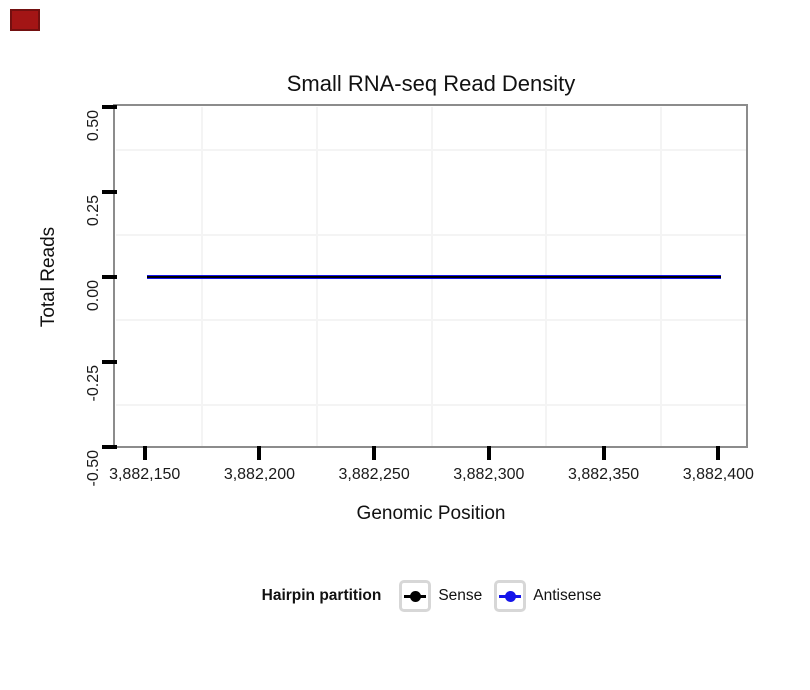  What do you see at coordinates (489, 474) in the screenshot?
I see `x-axis-tick-label: 3,882,300` at bounding box center [489, 474].